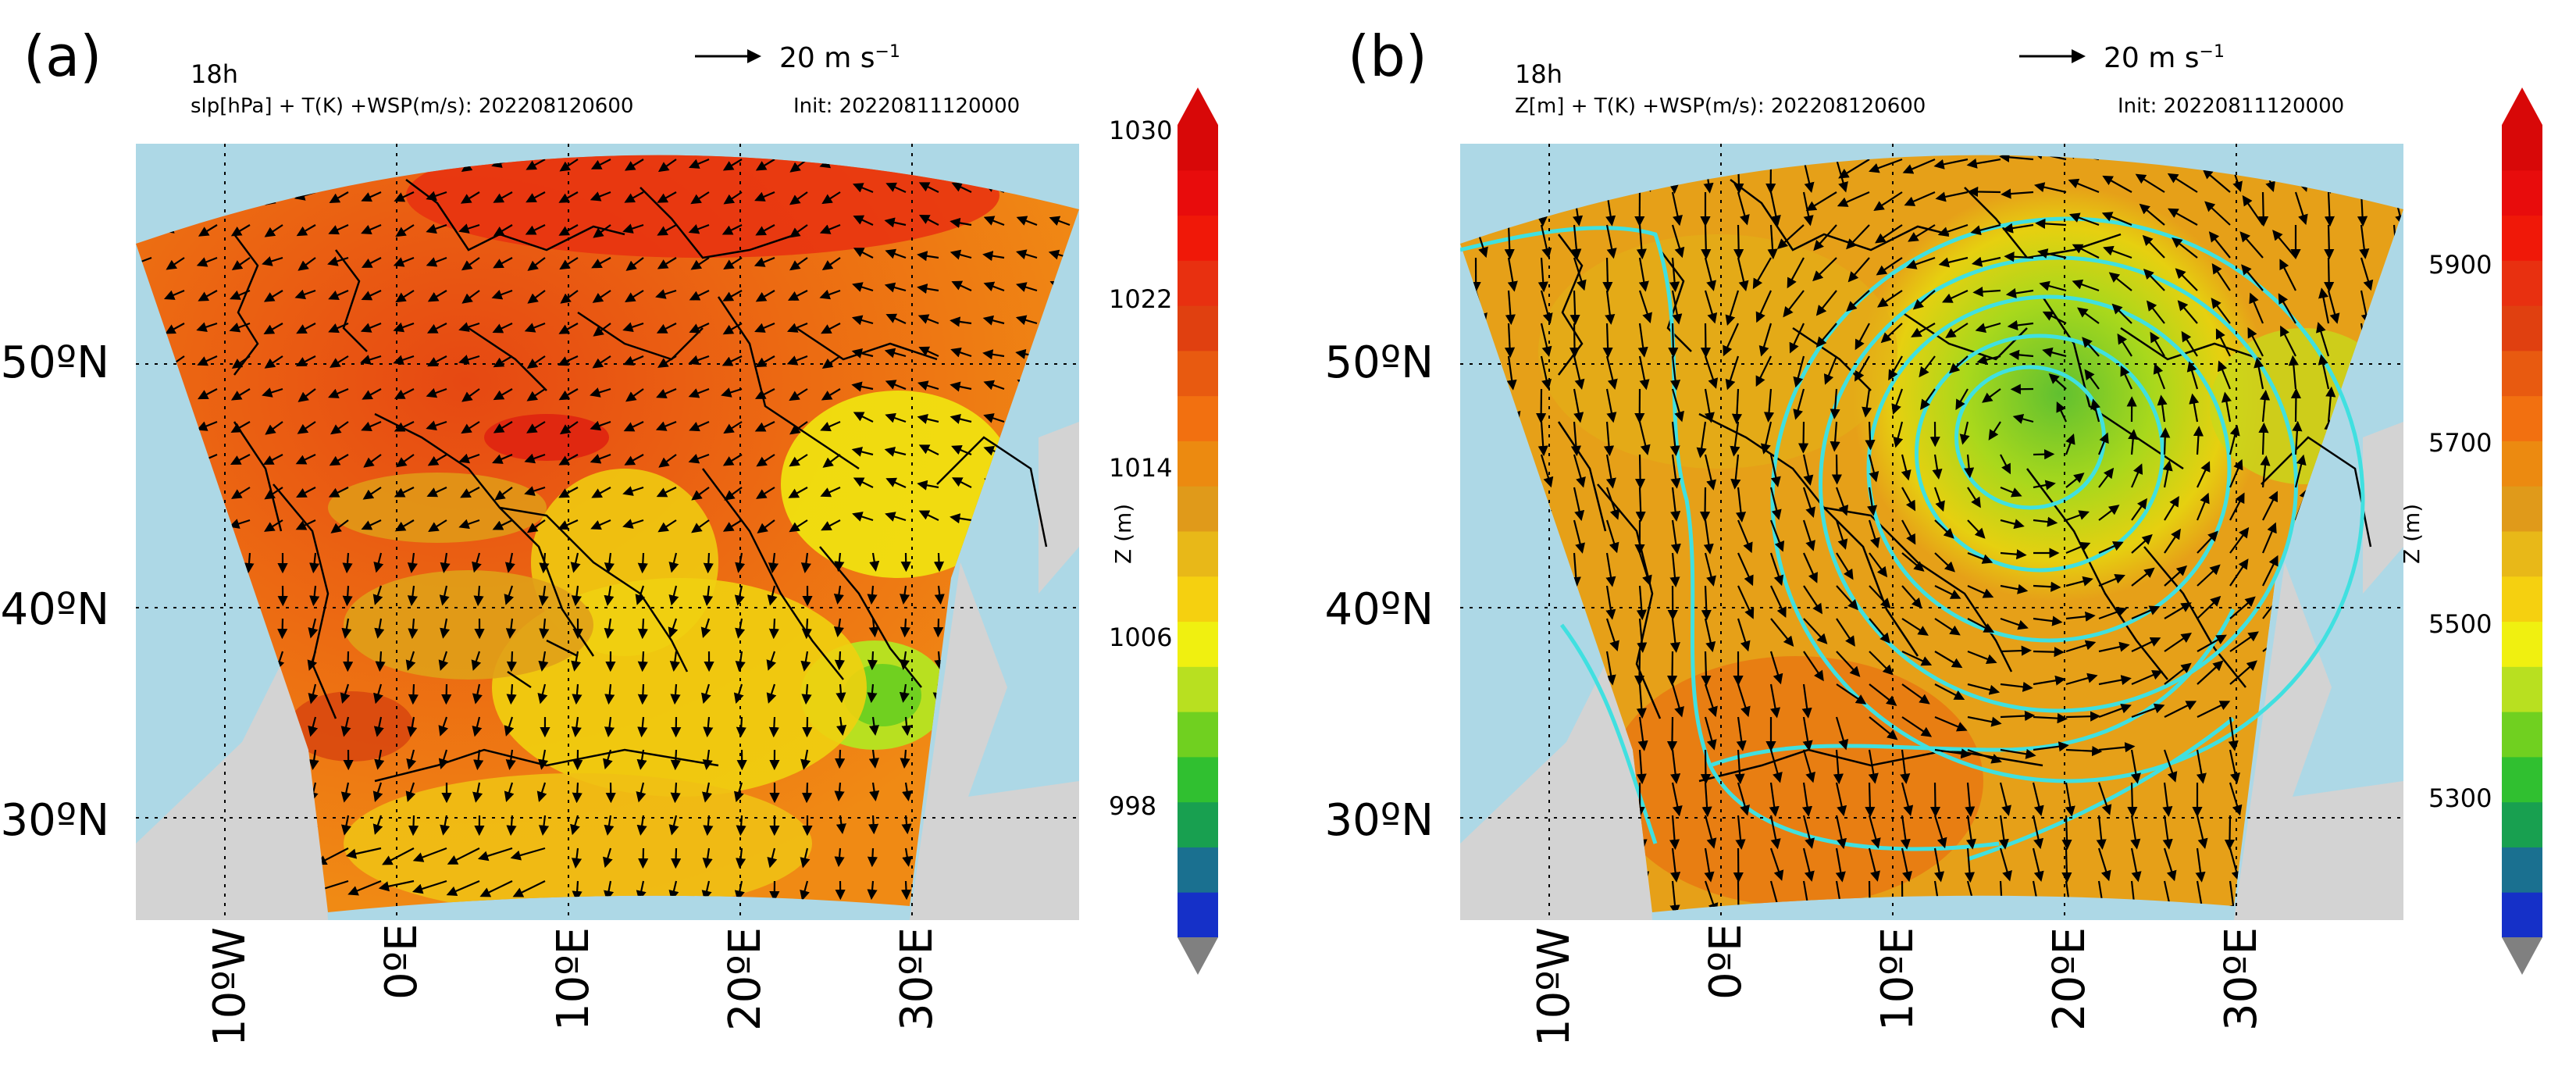 This screenshot has height=1081, width=2576. What do you see at coordinates (1141, 468) in the screenshot?
I see `panel-a-cb-tick-1014: 1014` at bounding box center [1141, 468].